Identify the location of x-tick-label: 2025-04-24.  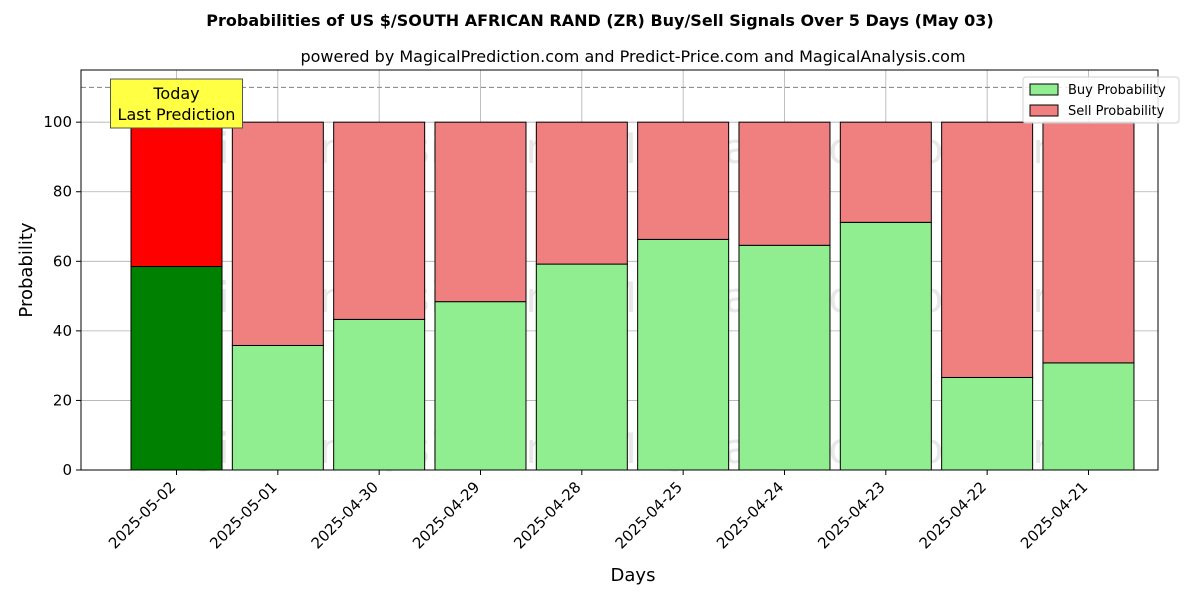
(750, 515).